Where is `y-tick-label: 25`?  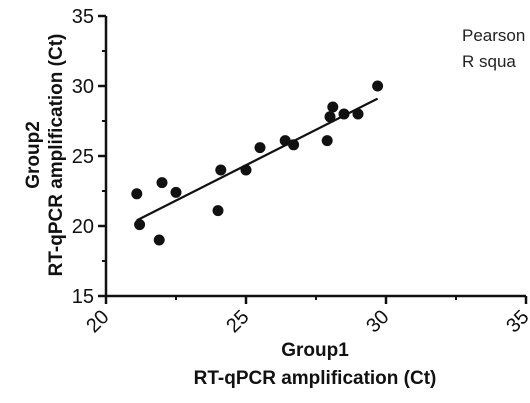 y-tick-label: 25 is located at coordinates (83, 157).